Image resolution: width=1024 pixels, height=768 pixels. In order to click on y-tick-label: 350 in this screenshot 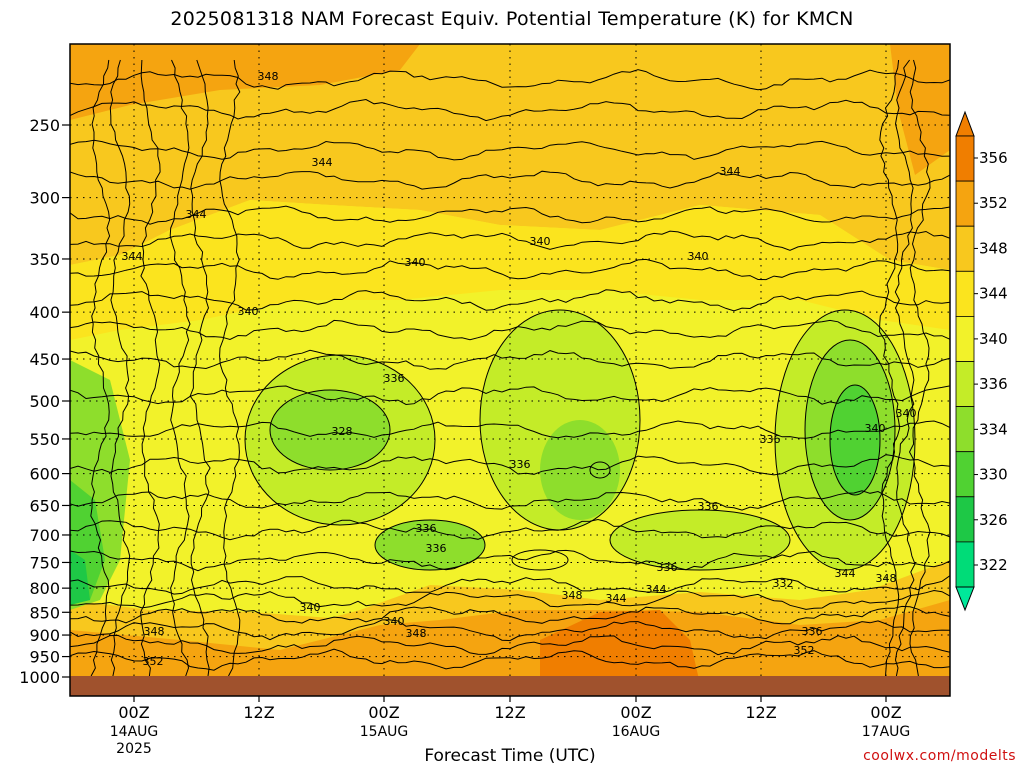, I will do `click(44, 259)`.